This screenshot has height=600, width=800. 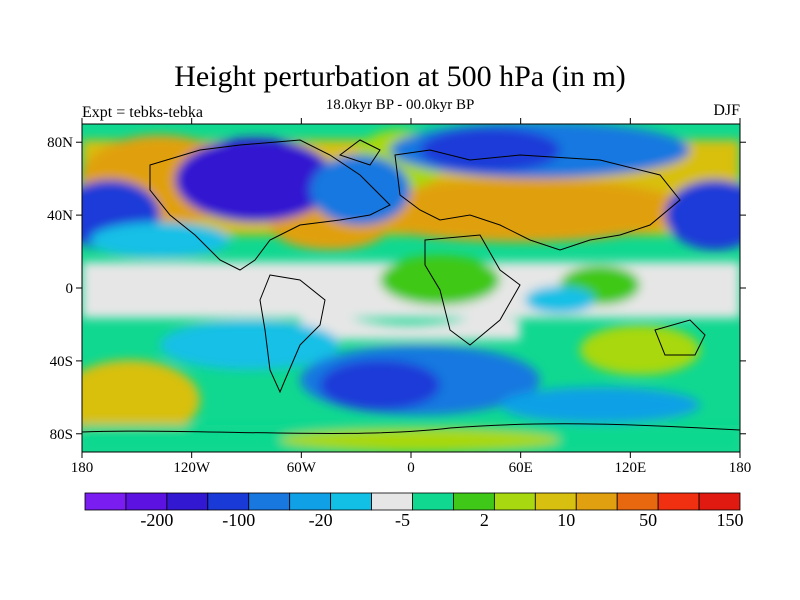 I want to click on colorbar-label: 2, so click(x=484, y=520).